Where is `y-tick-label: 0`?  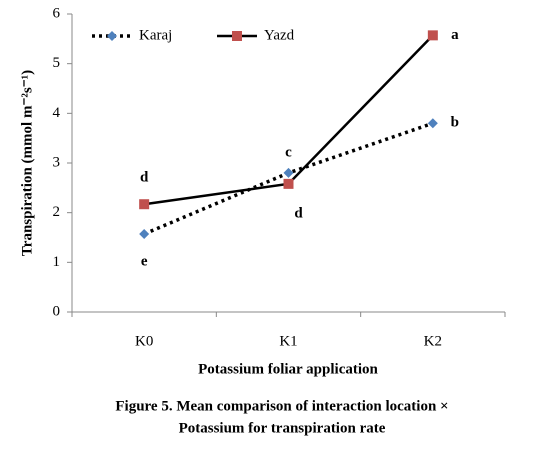
y-tick-label: 0 is located at coordinates (57, 311).